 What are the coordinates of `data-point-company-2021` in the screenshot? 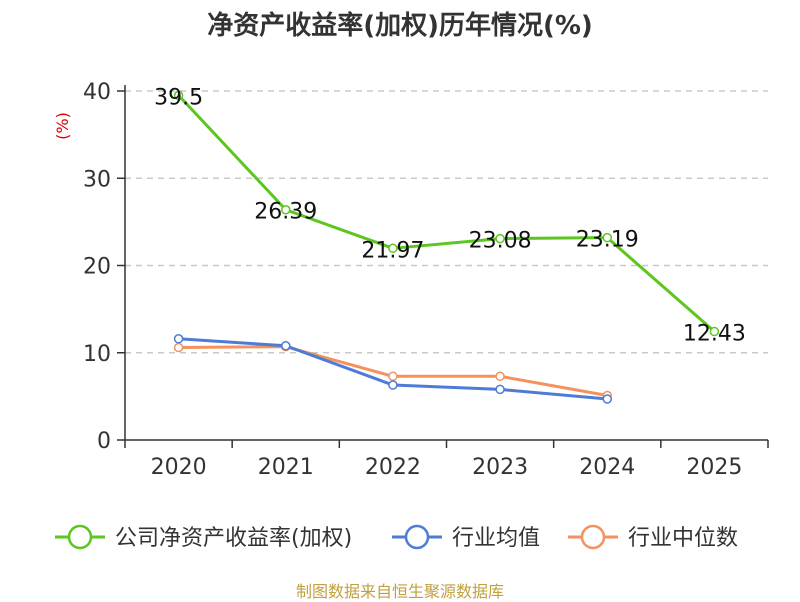 It's located at (286, 209).